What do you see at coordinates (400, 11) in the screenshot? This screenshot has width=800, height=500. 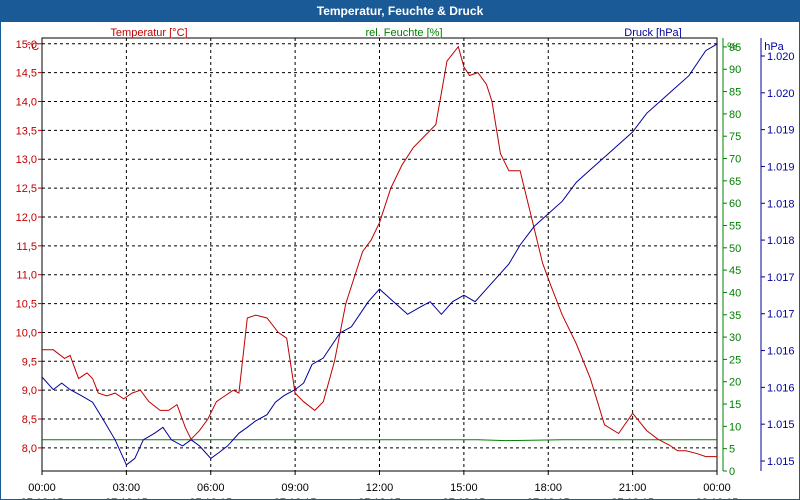 I see `window-title: Temperatur, Feuchte & Druck` at bounding box center [400, 11].